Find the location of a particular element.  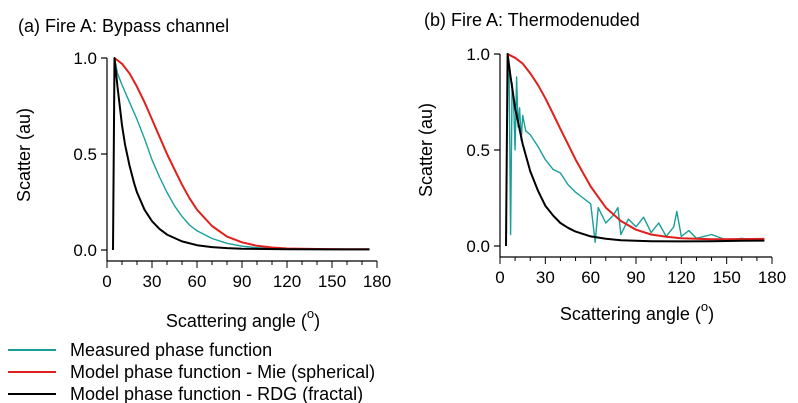

legend-item-mie: Model phase function - Mie (spherical) is located at coordinates (191, 372).